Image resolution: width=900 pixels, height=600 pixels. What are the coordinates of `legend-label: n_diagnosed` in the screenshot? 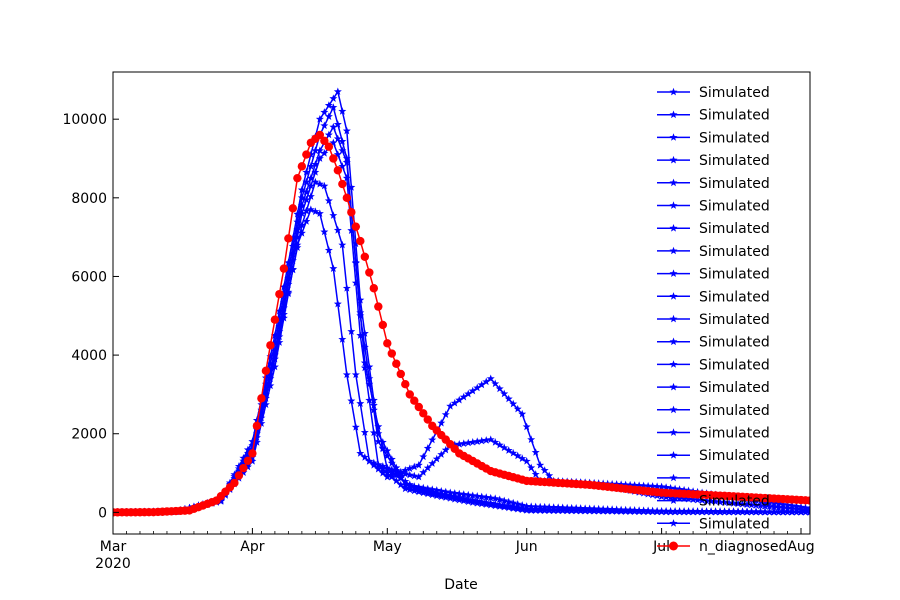 It's located at (743, 547).